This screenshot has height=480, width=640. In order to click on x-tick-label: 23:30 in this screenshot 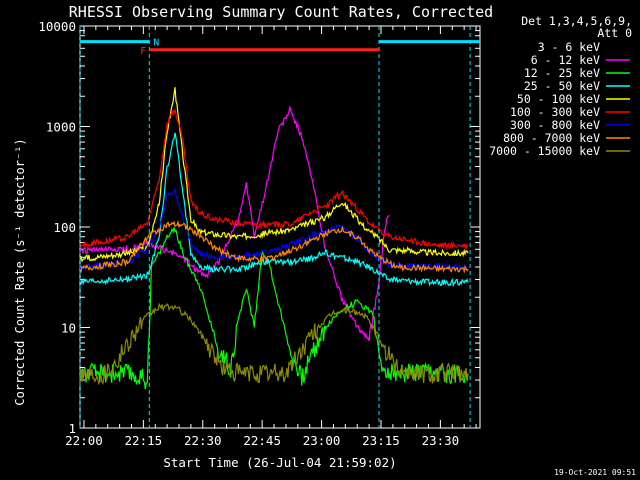, I will do `click(441, 440)`.